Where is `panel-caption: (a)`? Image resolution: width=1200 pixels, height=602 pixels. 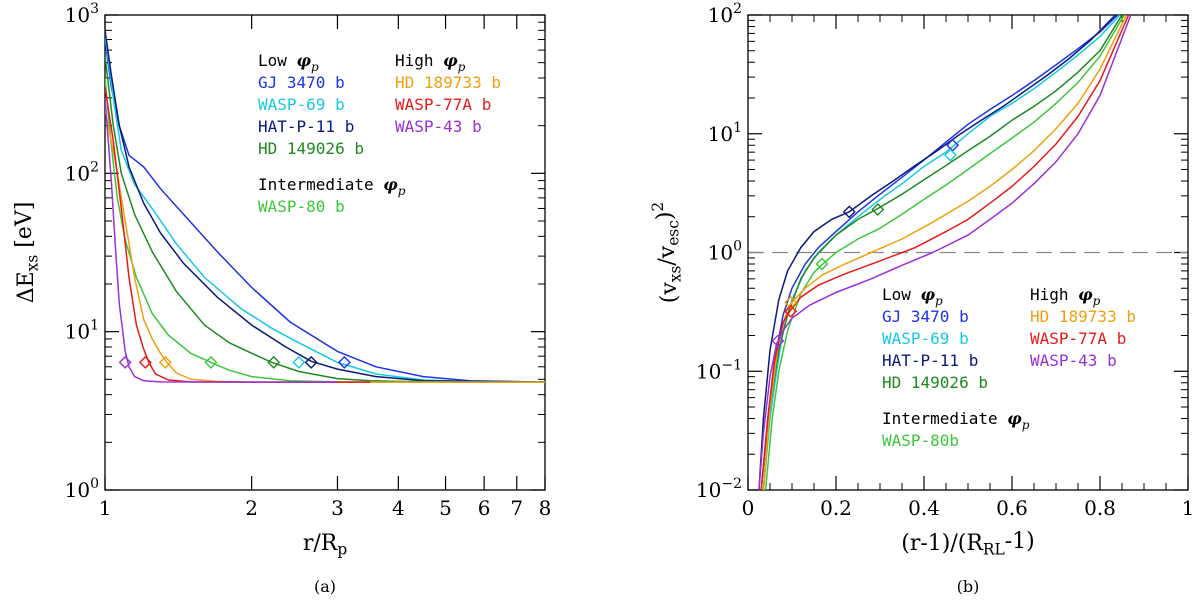
panel-caption: (a) is located at coordinates (325, 586).